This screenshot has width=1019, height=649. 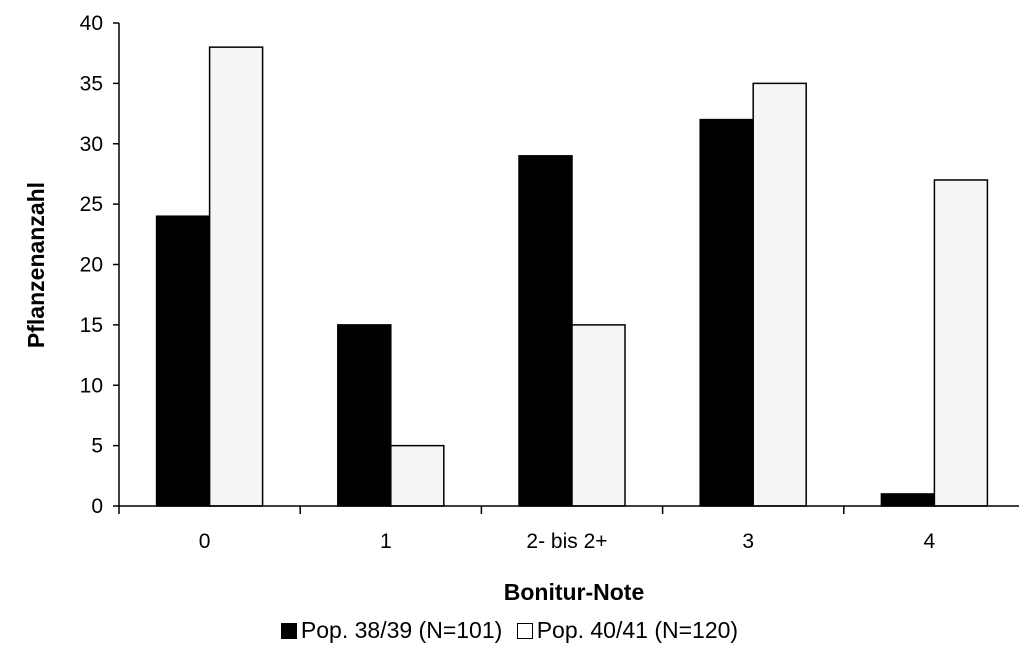 What do you see at coordinates (386, 541) in the screenshot?
I see `x-tick-label: 1` at bounding box center [386, 541].